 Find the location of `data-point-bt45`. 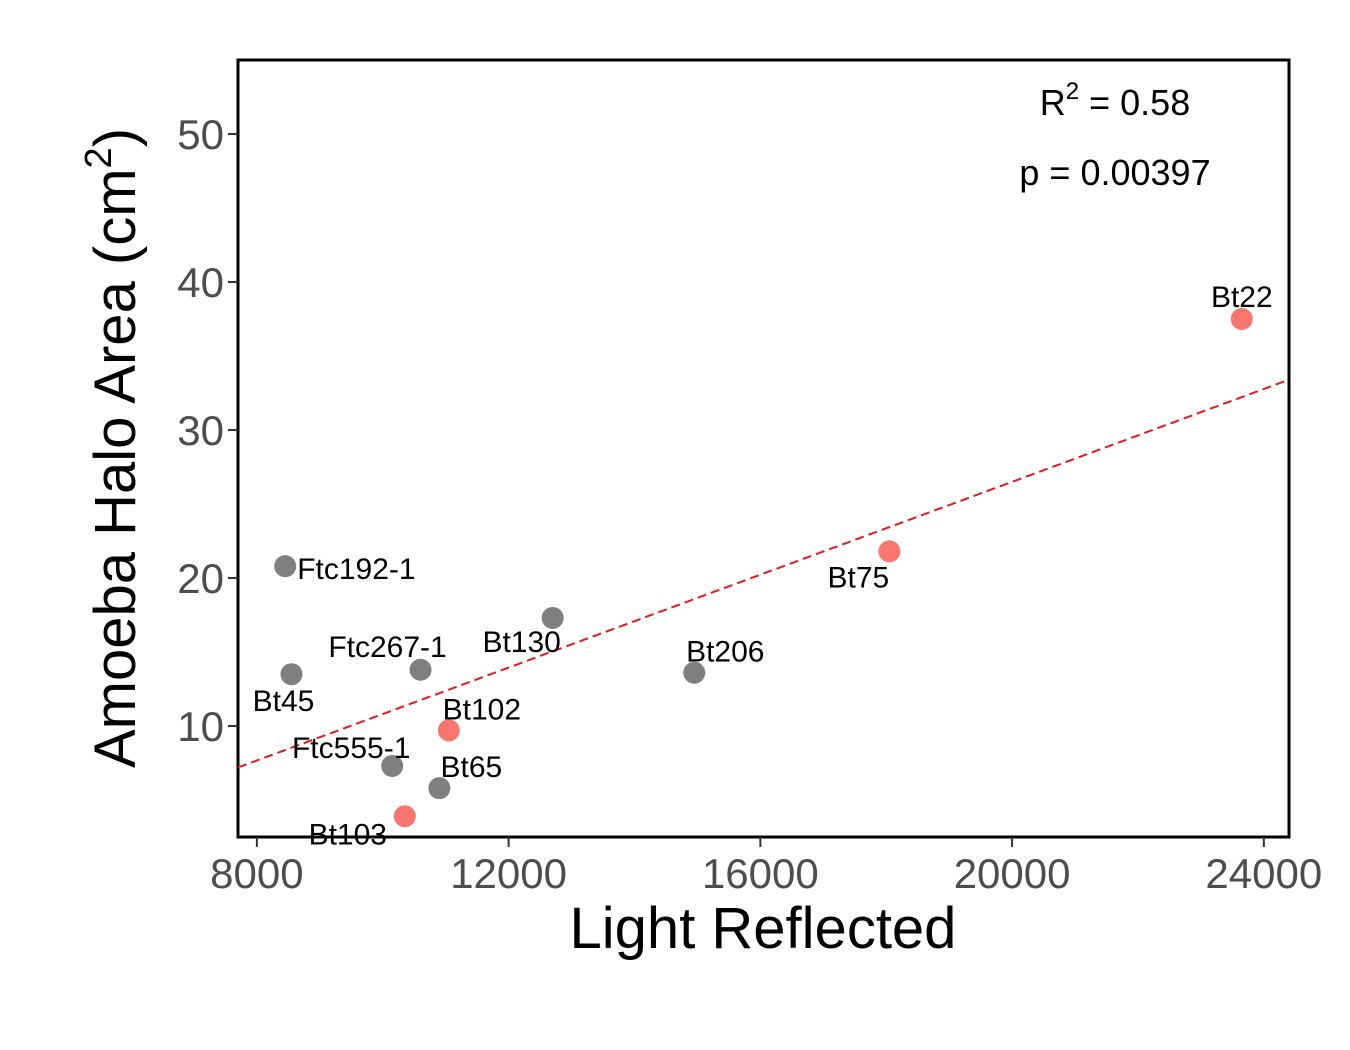

data-point-bt45 is located at coordinates (291, 674).